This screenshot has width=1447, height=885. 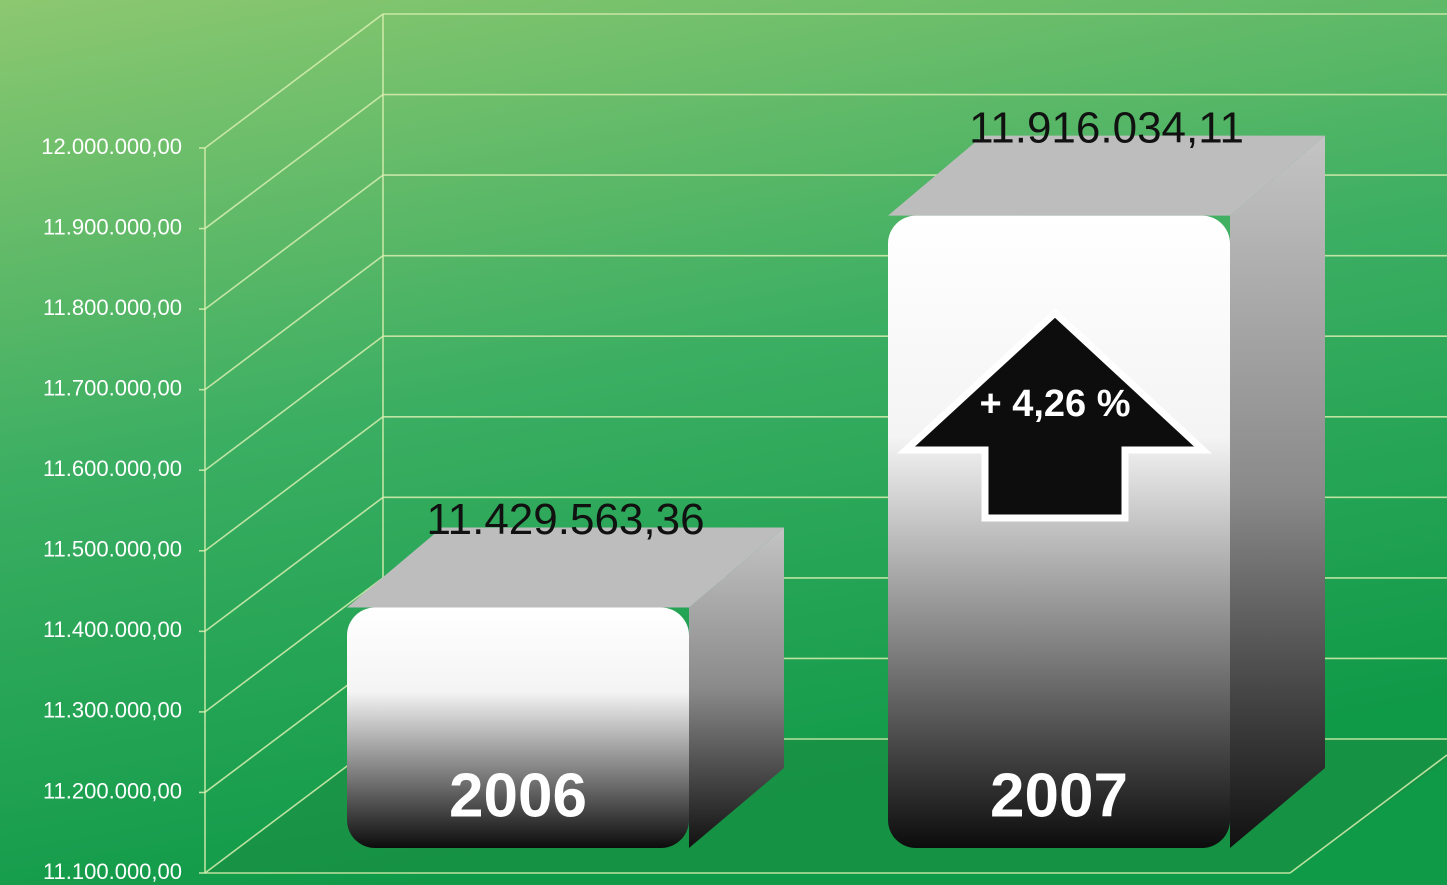 What do you see at coordinates (112, 387) in the screenshot?
I see `y-tick-label: 11.700.000,00` at bounding box center [112, 387].